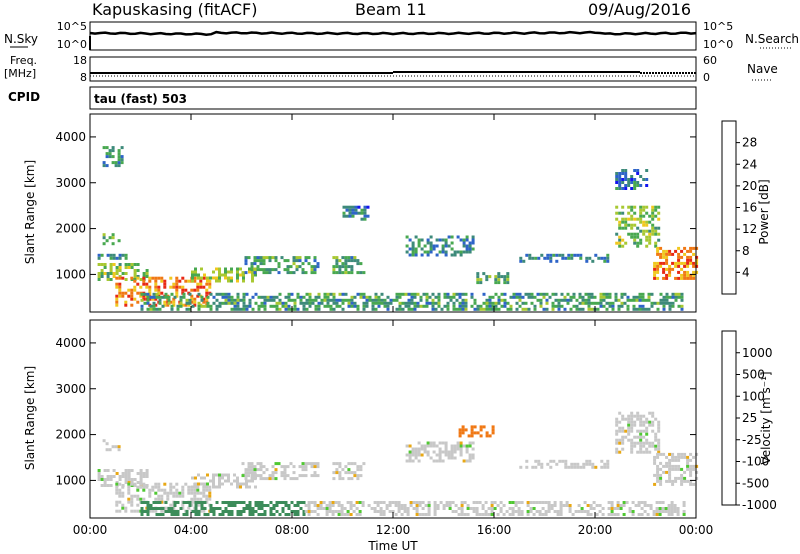  Describe the element at coordinates (757, 353) in the screenshot. I see `colorbar-tick-label: 1000` at that location.